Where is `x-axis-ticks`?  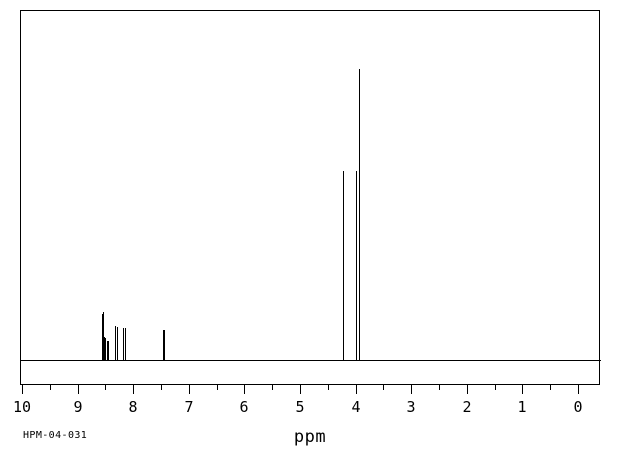 x-axis-ticks is located at coordinates (310, 391).